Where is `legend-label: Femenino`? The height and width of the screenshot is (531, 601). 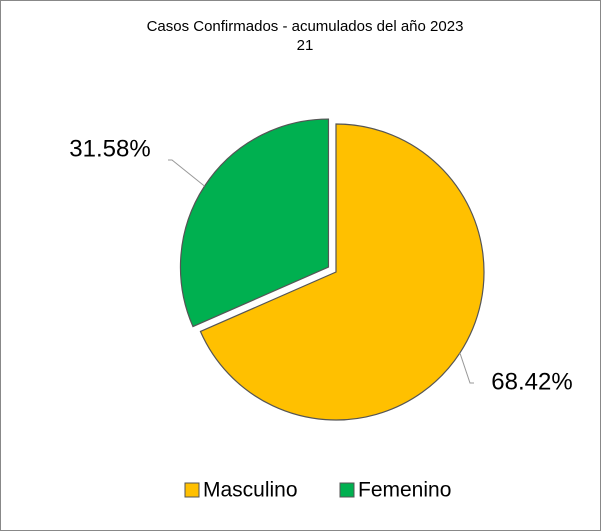
legend-label: Femenino is located at coordinates (404, 490).